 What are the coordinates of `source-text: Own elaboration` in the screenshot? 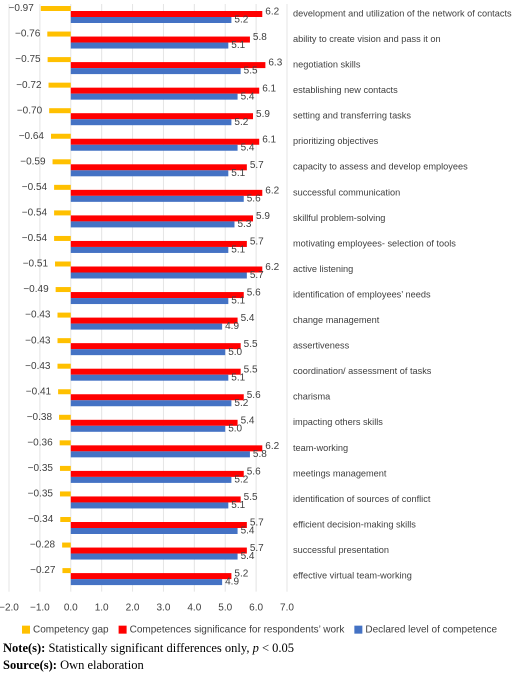 It's located at (102, 665).